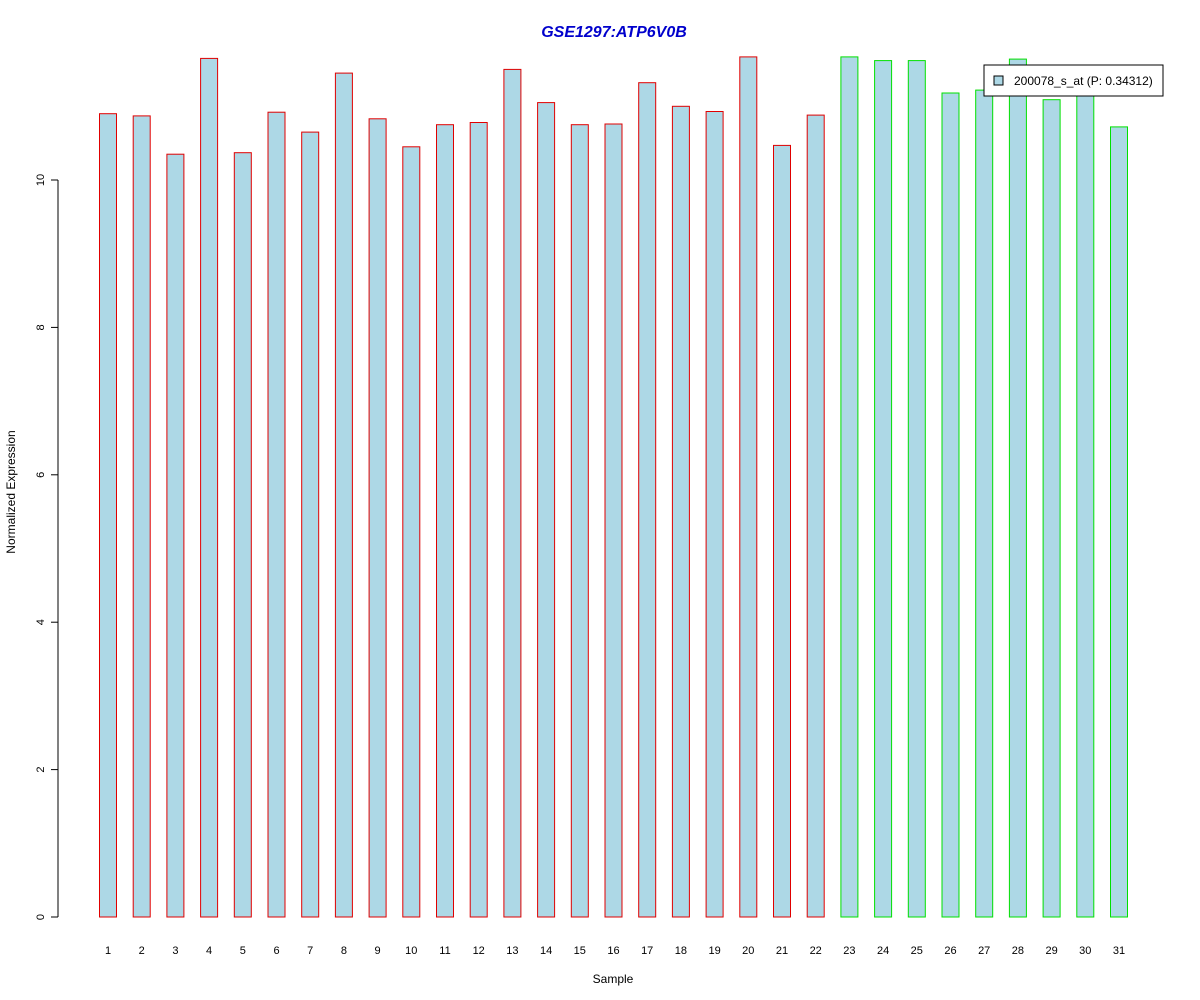 The width and height of the screenshot is (1200, 1000). What do you see at coordinates (41, 622) in the screenshot?
I see `y-tick-label: 4` at bounding box center [41, 622].